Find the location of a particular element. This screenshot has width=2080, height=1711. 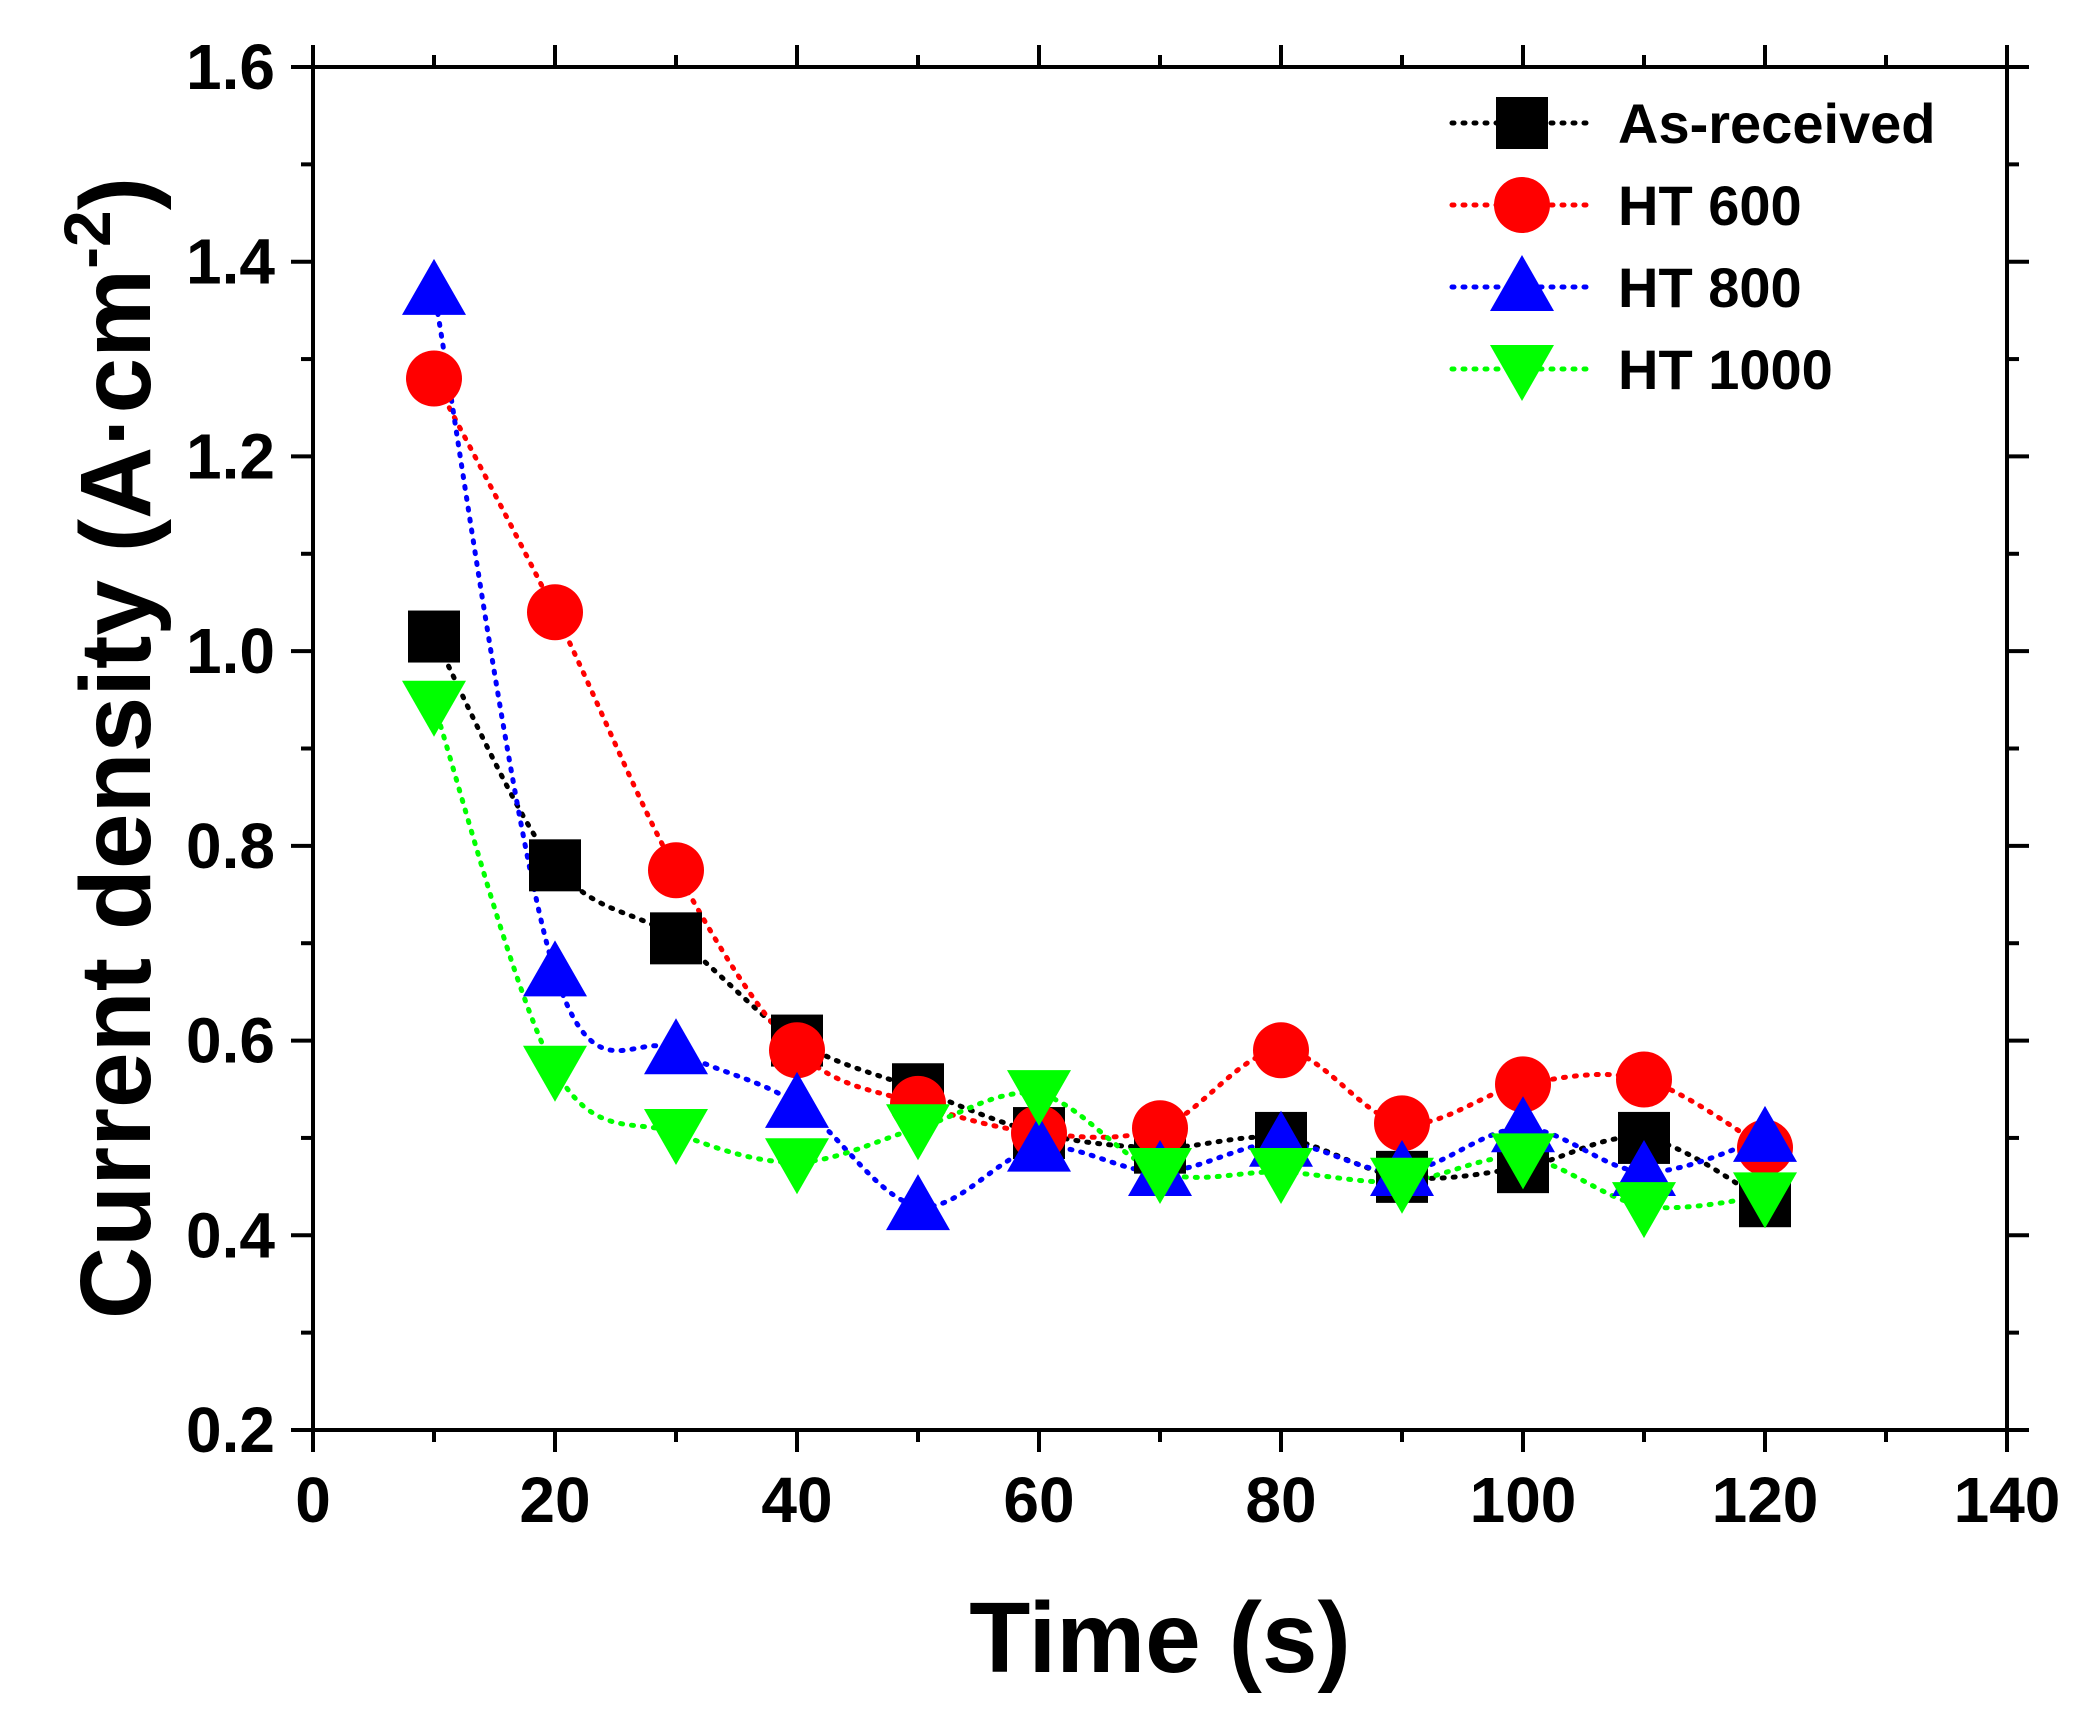

legend-item-as-received: As-received is located at coordinates (1692, 123).